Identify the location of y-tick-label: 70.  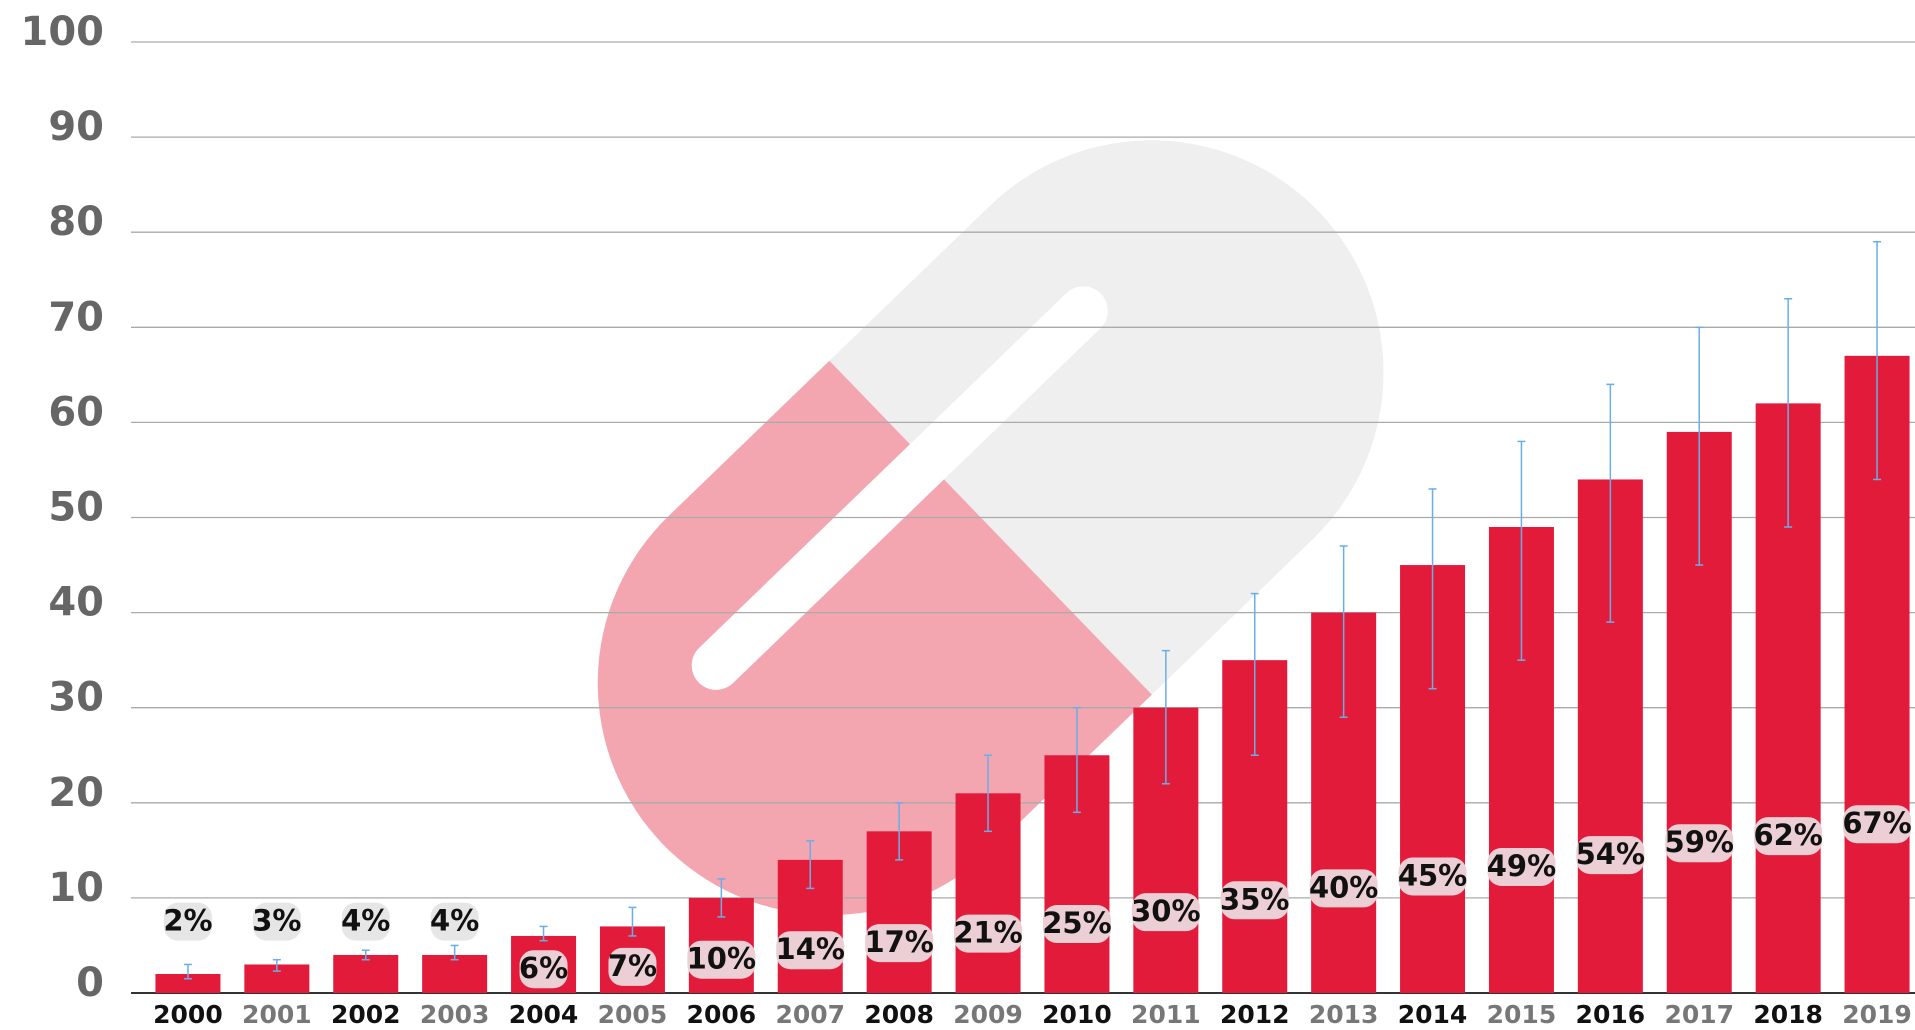
(76, 317).